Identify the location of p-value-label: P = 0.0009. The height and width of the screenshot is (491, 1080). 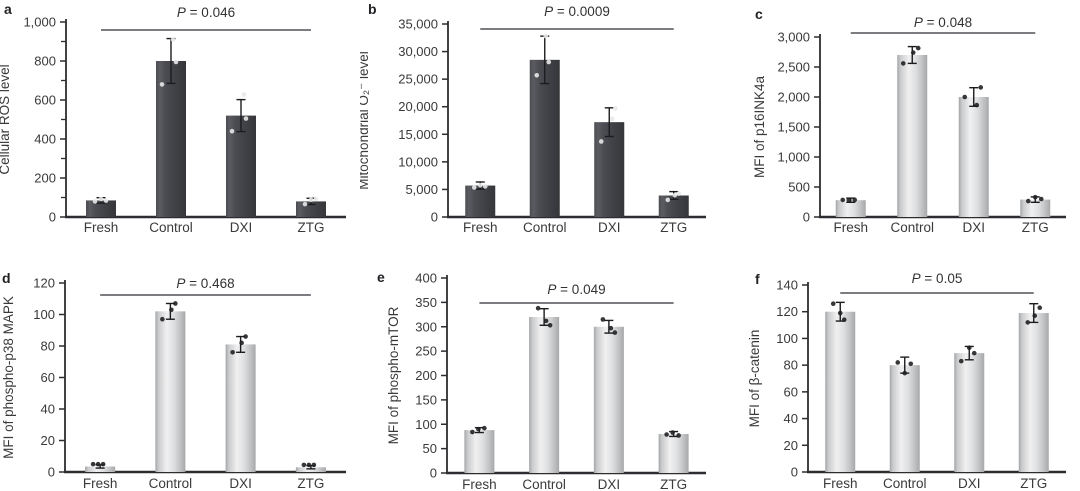
(577, 11).